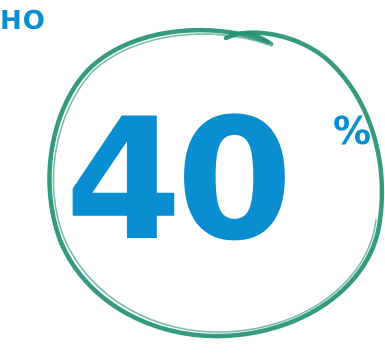 This screenshot has height=364, width=385. Describe the element at coordinates (252, 38) in the screenshot. I see `circle-stroke-tail` at that location.